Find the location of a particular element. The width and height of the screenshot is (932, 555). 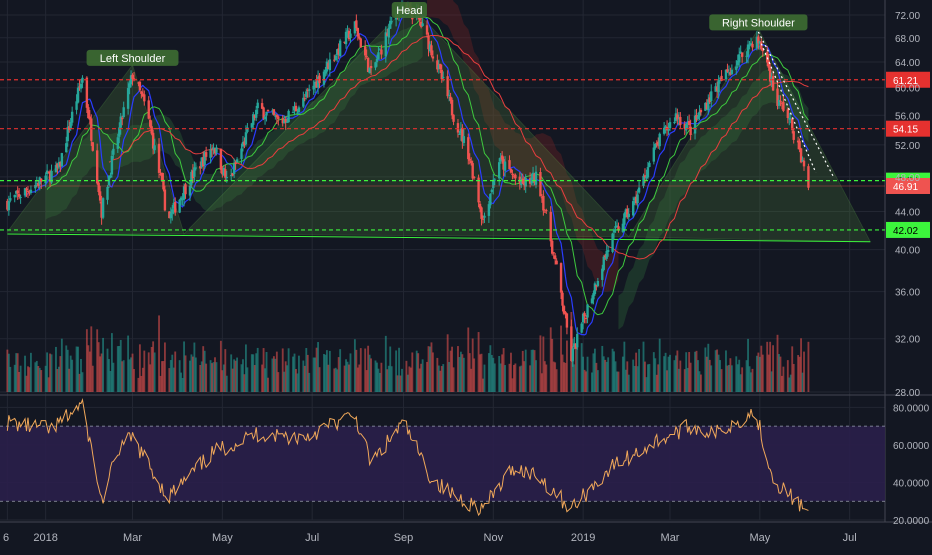

pattern-annotations: Left Shoulder Head Right Shoulder is located at coordinates (447, 34).